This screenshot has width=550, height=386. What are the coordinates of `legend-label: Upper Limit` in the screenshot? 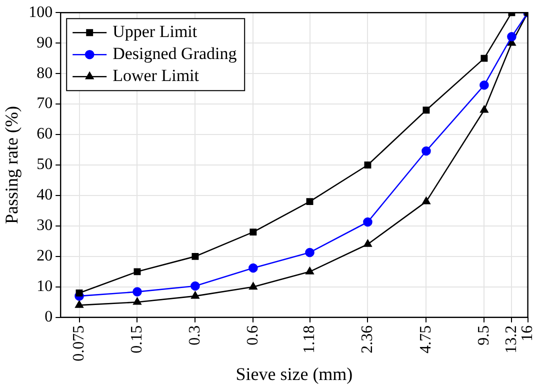 It's located at (155, 32).